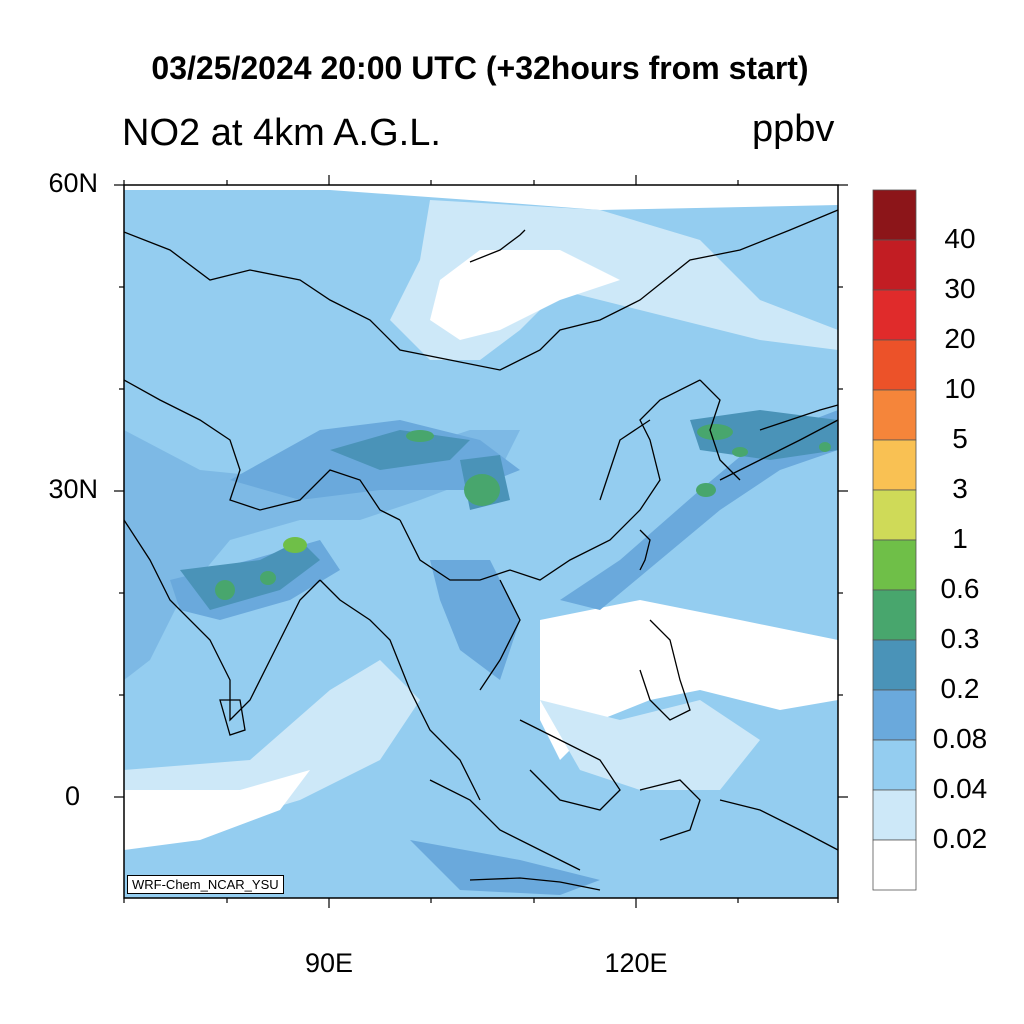  I want to click on colorbar-tick-label: 0.3, so click(960, 638).